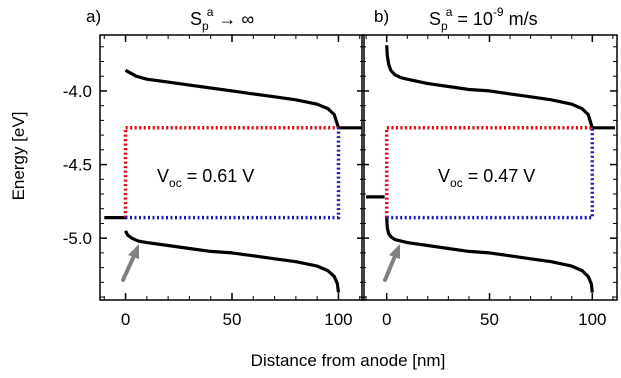 The image size is (621, 378). What do you see at coordinates (210, 12) in the screenshot?
I see `panel-a-heading-sup: a` at bounding box center [210, 12].